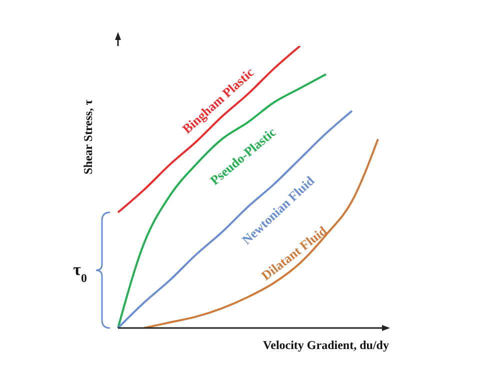 The height and width of the screenshot is (381, 500). What do you see at coordinates (326, 345) in the screenshot?
I see `x-axis-title: Velocity Gradient, du/dy` at bounding box center [326, 345].